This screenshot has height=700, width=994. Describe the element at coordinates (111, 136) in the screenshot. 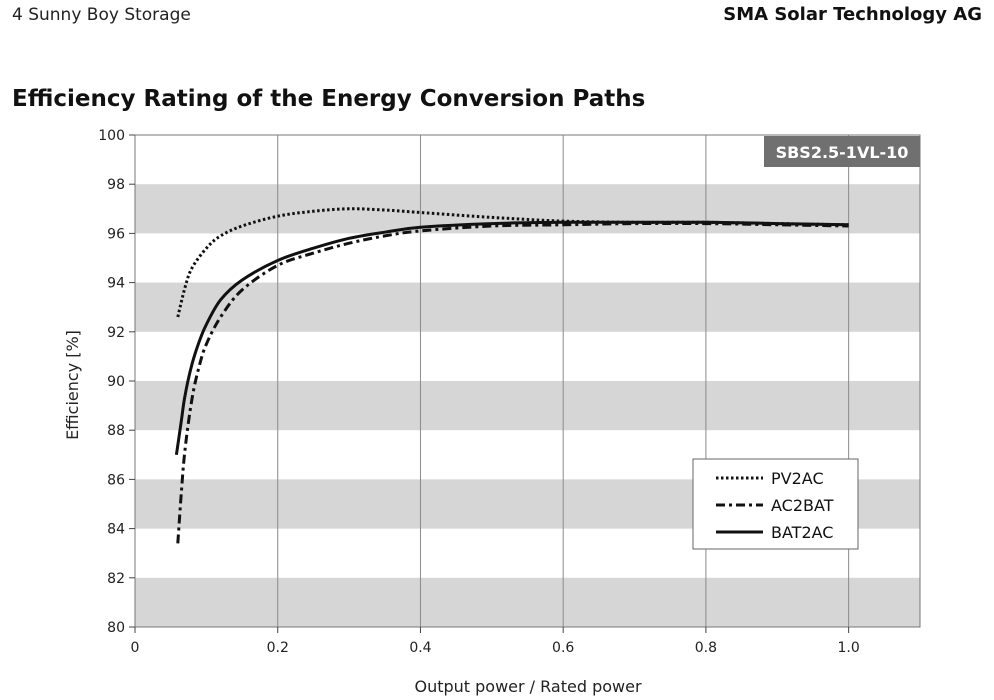

I see `y-tick-label: 100` at that location.